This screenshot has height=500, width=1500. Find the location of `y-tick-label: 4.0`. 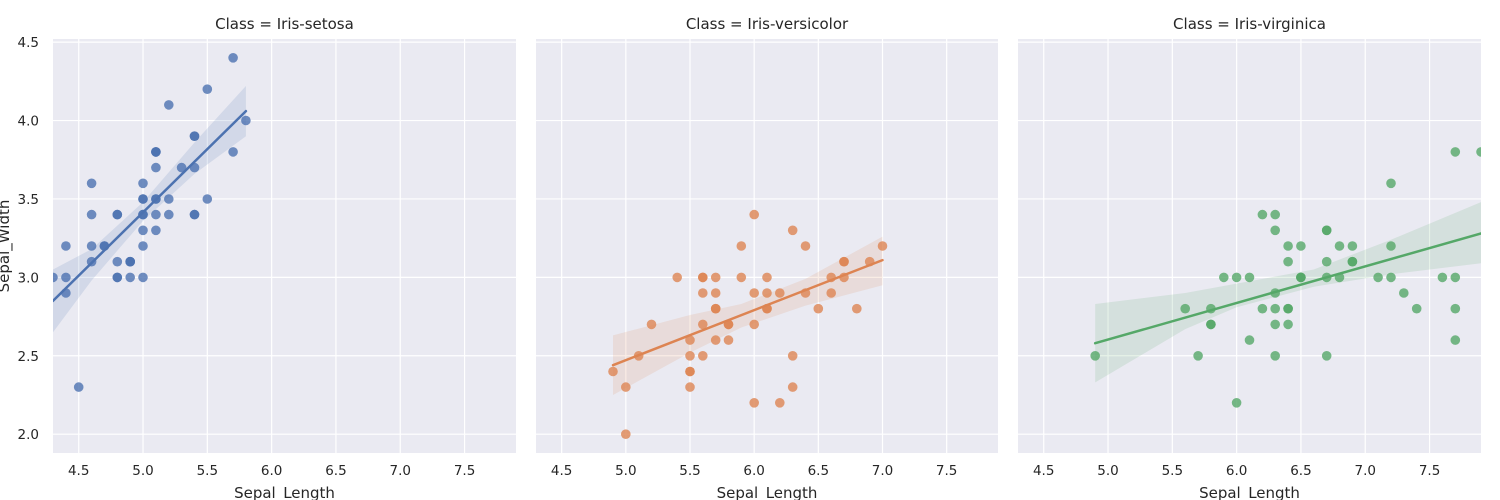

y-tick-label: 4.0 is located at coordinates (28, 122).